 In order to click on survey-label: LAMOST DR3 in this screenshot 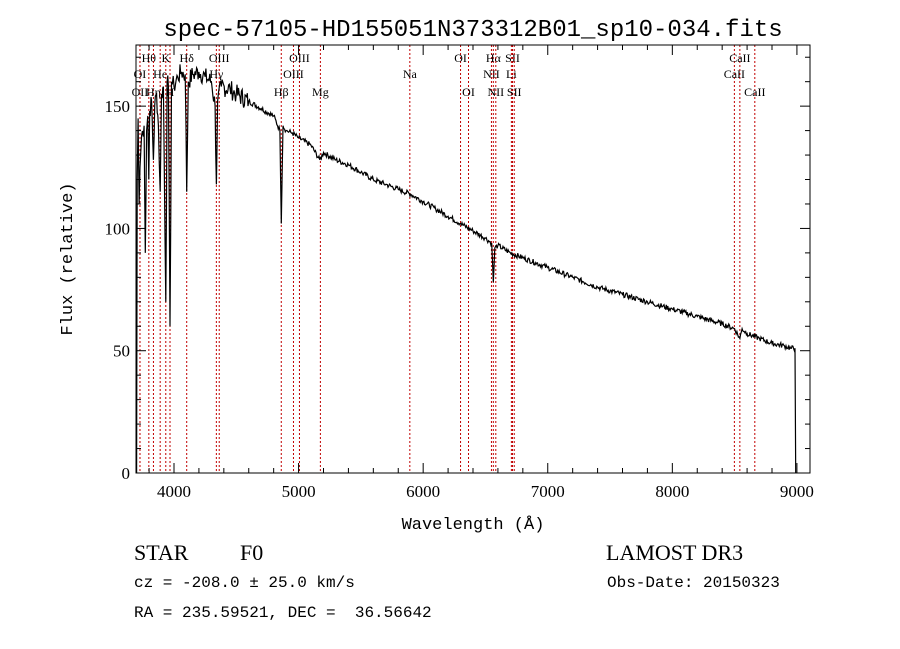, I will do `click(675, 552)`.